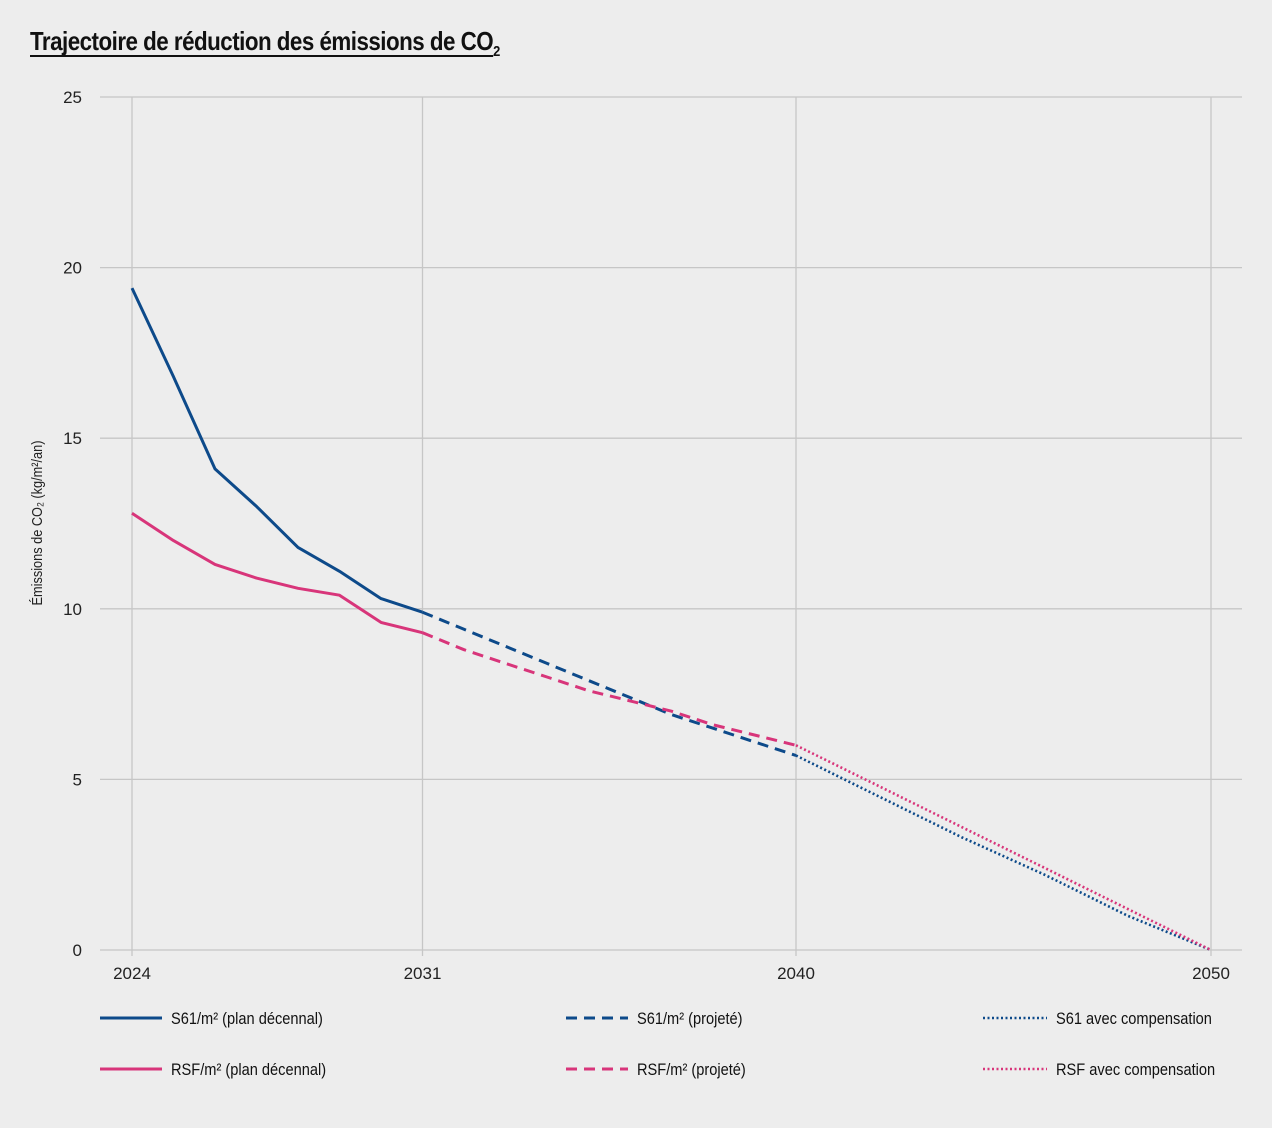  Describe the element at coordinates (72, 524) in the screenshot. I see `y-tick-labels: 0 5 10 15 20 25` at that location.